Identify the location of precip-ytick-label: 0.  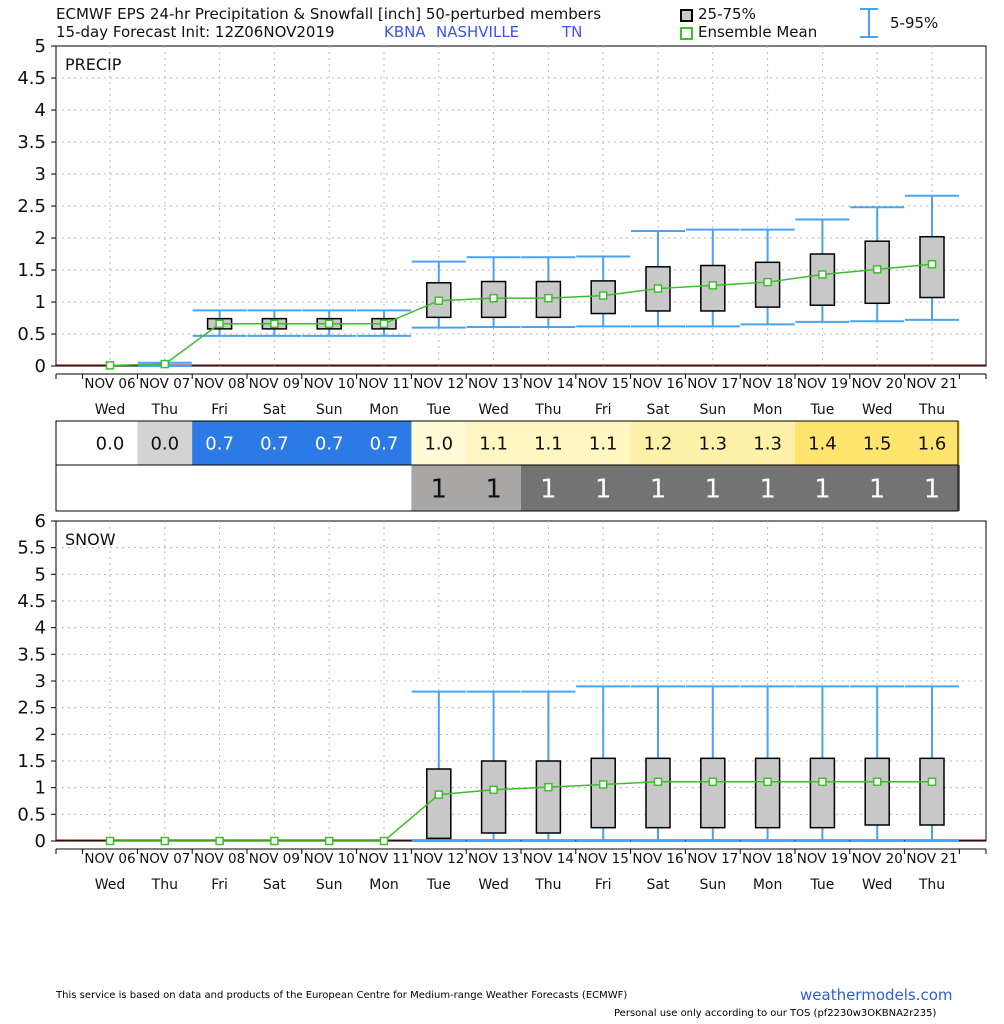
(40, 366).